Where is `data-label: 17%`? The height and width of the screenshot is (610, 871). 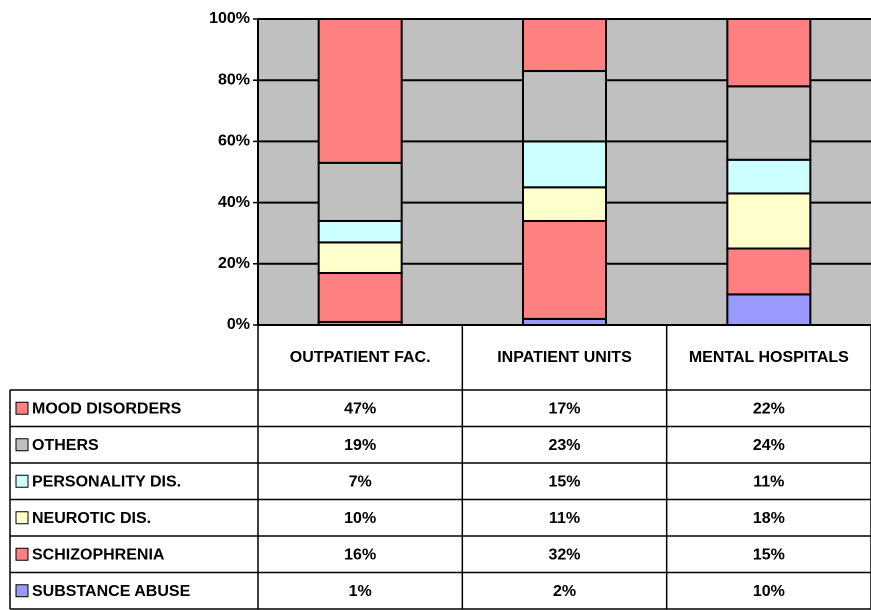
data-label: 17% is located at coordinates (564, 408).